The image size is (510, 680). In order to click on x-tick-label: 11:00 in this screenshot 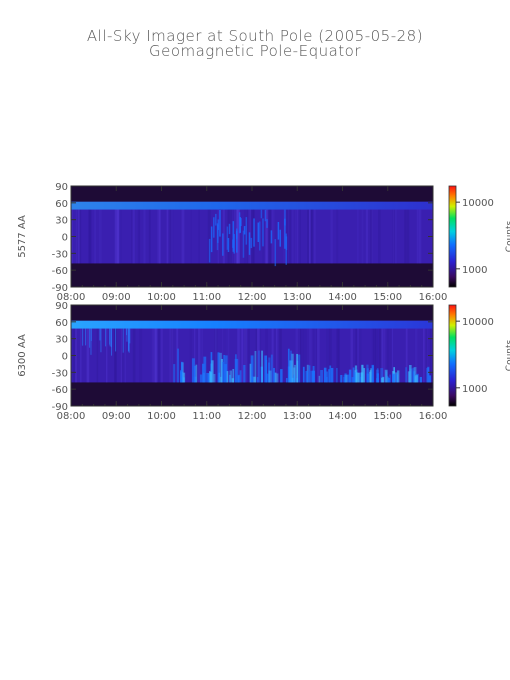, I will do `click(206, 297)`.